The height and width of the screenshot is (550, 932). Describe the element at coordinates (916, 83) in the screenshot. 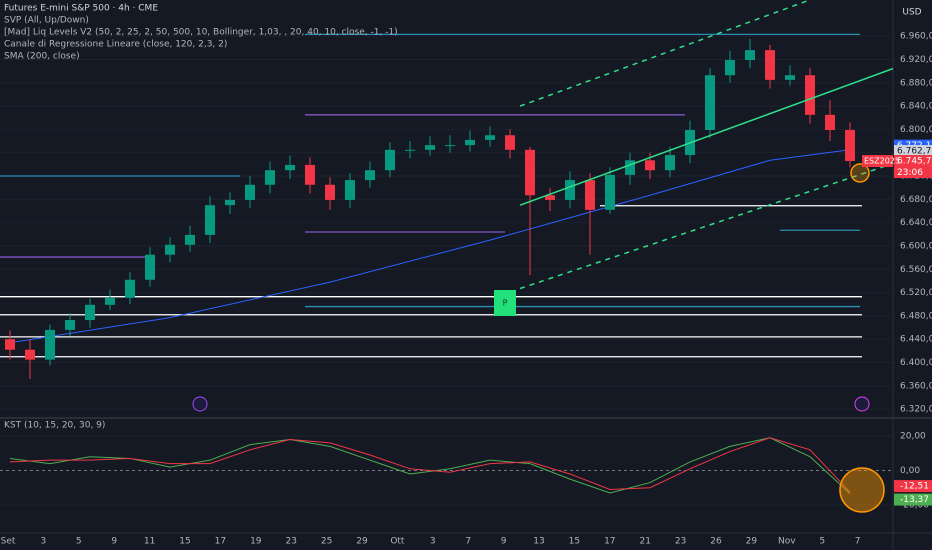

I see `y-tick-label: 6.880,00` at that location.